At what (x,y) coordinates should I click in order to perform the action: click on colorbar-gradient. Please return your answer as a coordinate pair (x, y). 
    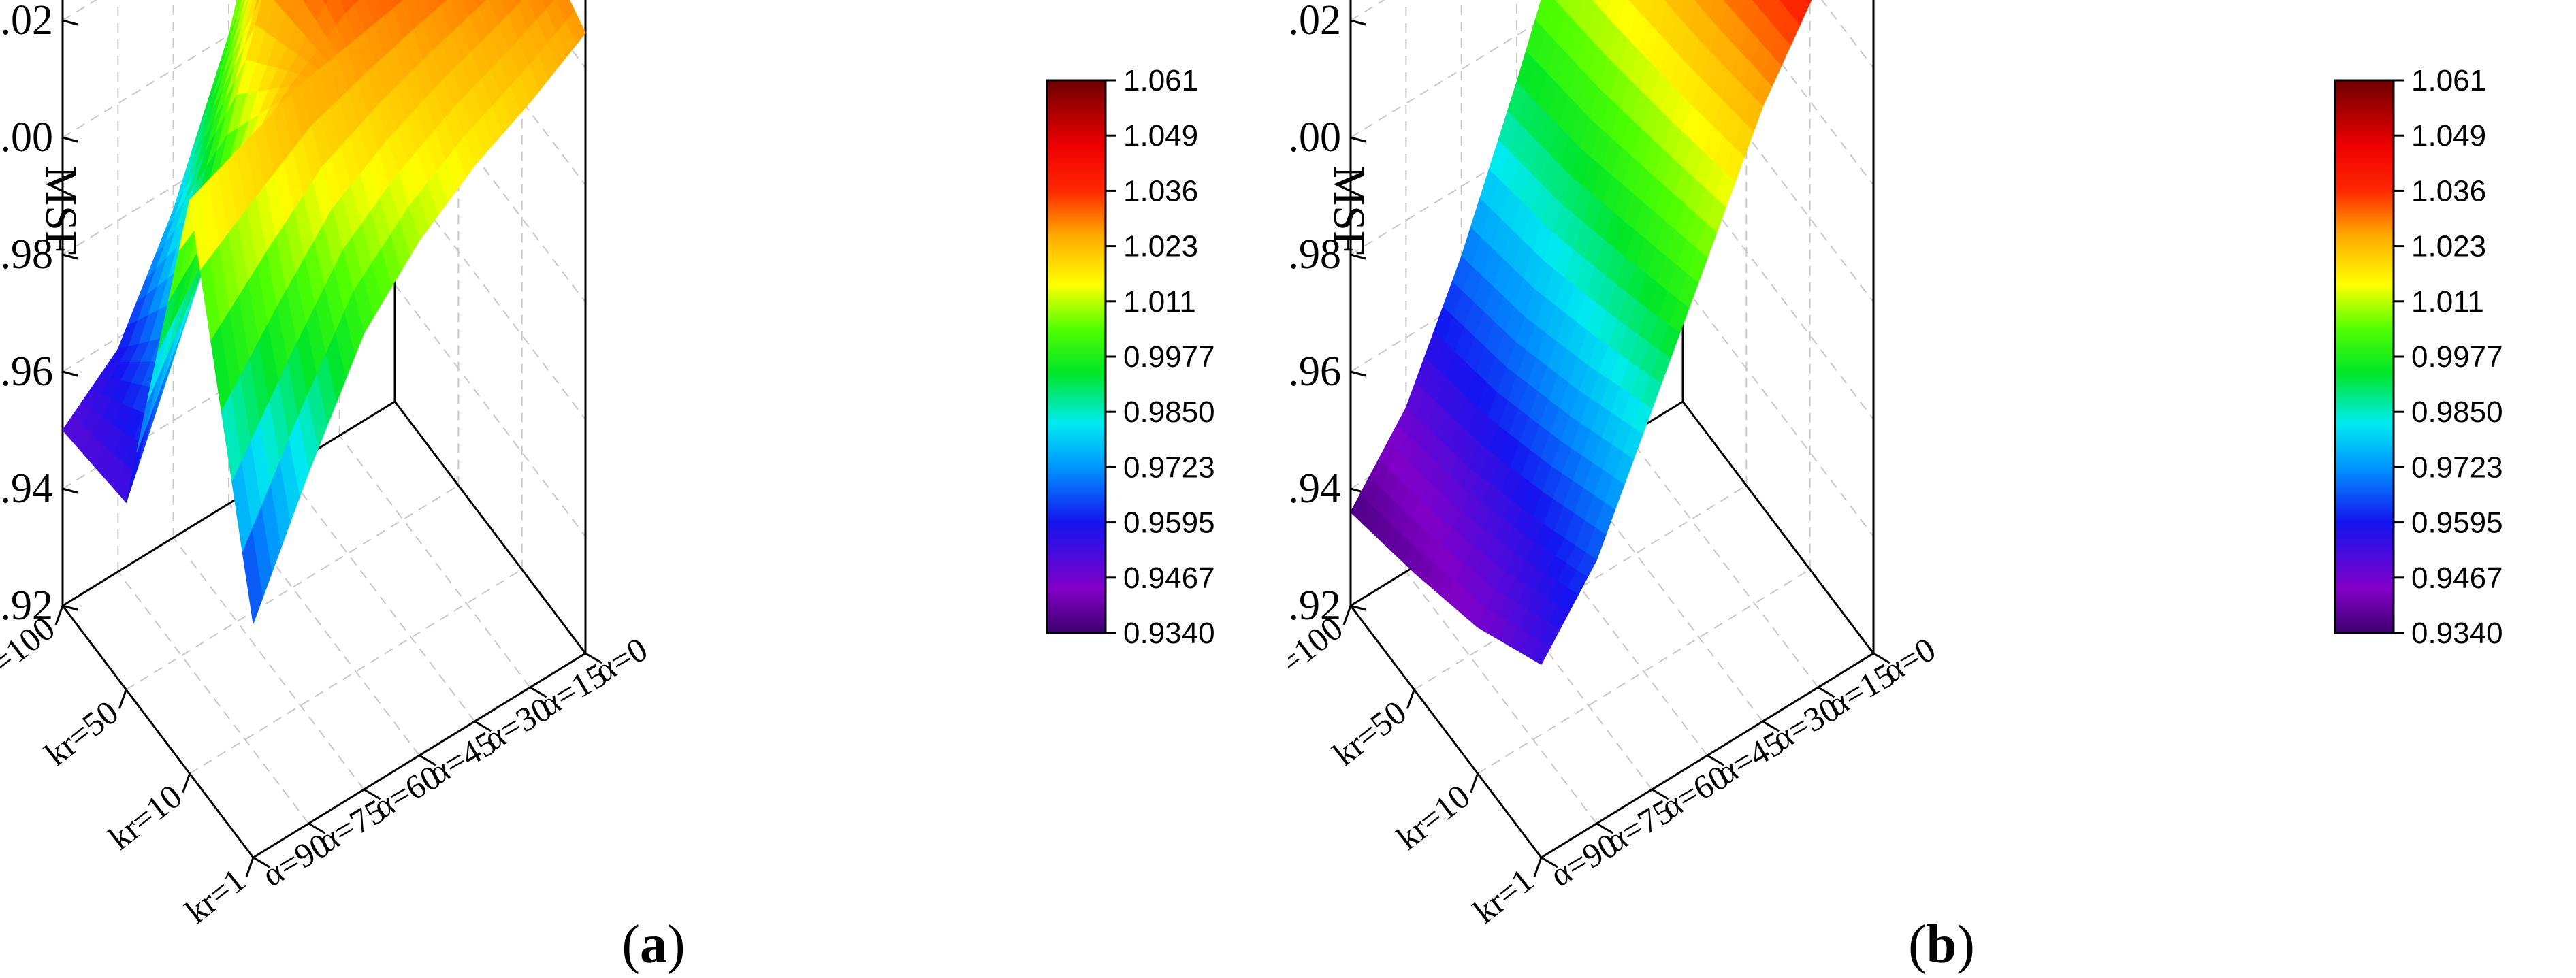
    Looking at the image, I should click on (2365, 356).